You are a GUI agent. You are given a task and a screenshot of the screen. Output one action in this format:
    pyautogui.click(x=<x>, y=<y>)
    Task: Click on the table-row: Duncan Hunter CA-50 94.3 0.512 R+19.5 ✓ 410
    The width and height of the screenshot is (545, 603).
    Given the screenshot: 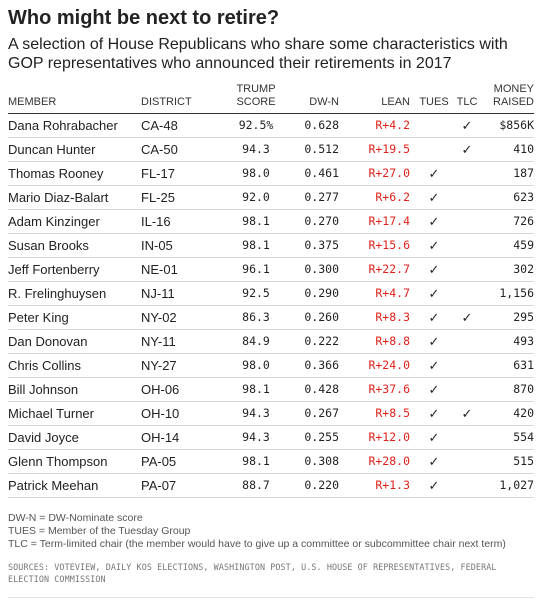 What is the action you would take?
    pyautogui.click(x=271, y=149)
    